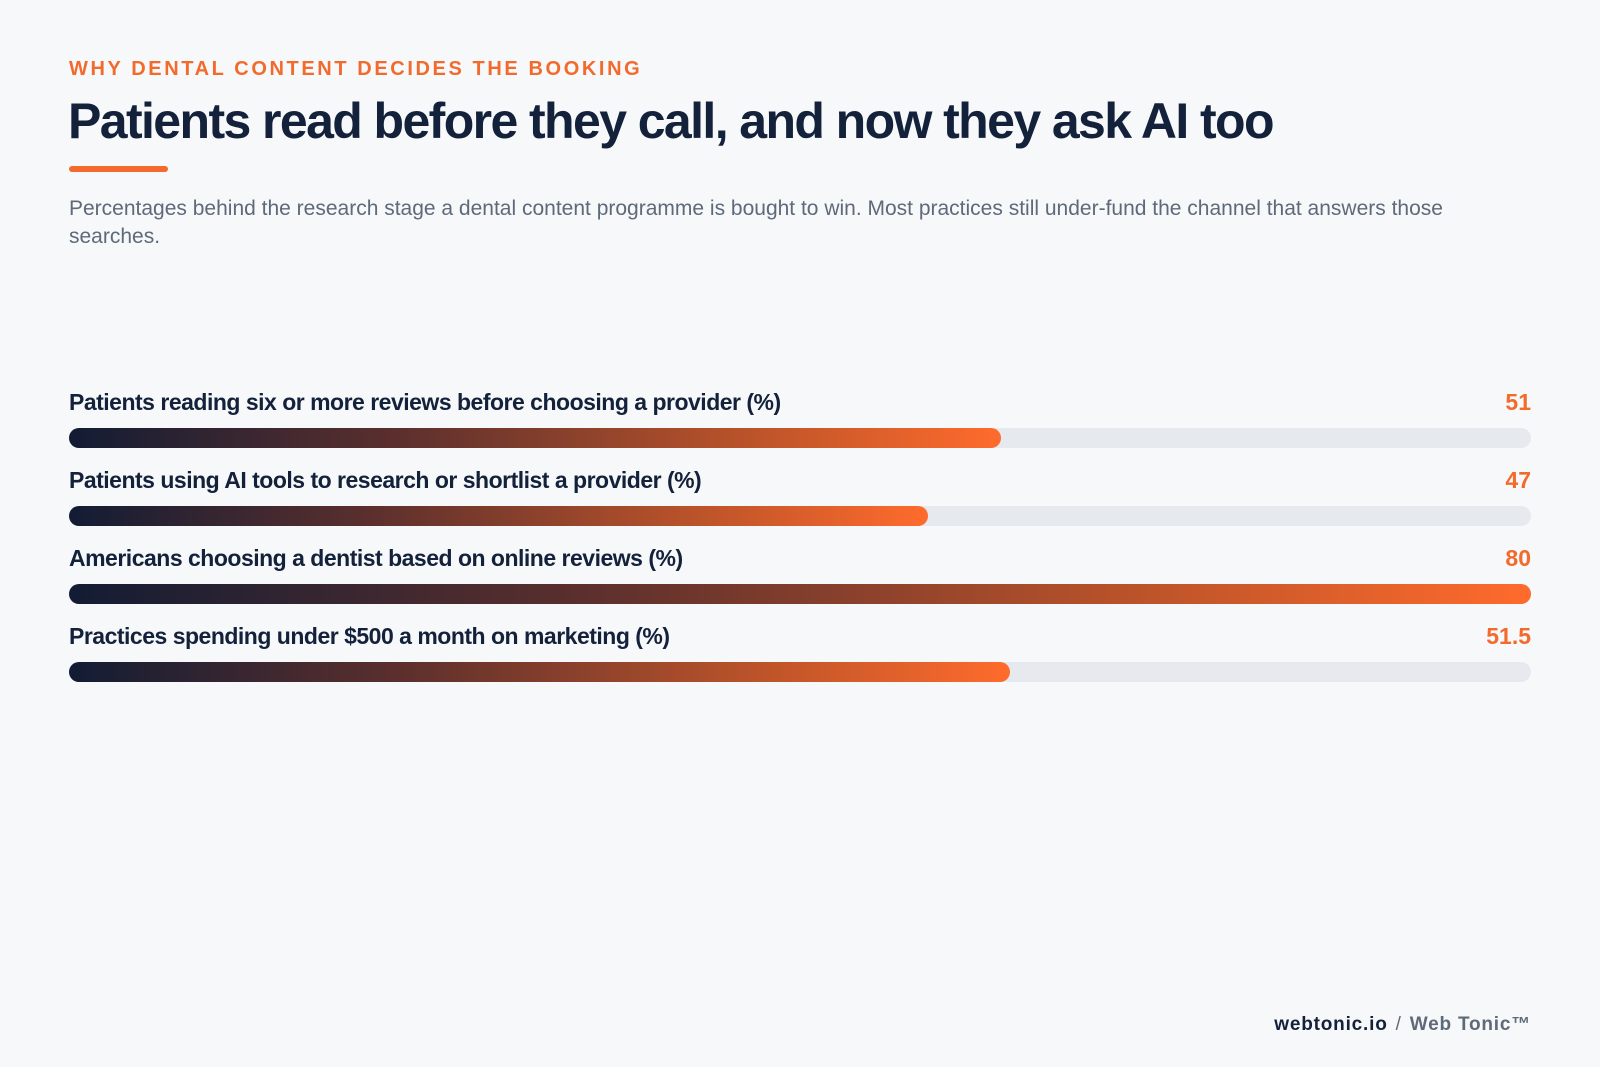 The height and width of the screenshot is (1067, 1600). I want to click on title-accent-rule, so click(118, 169).